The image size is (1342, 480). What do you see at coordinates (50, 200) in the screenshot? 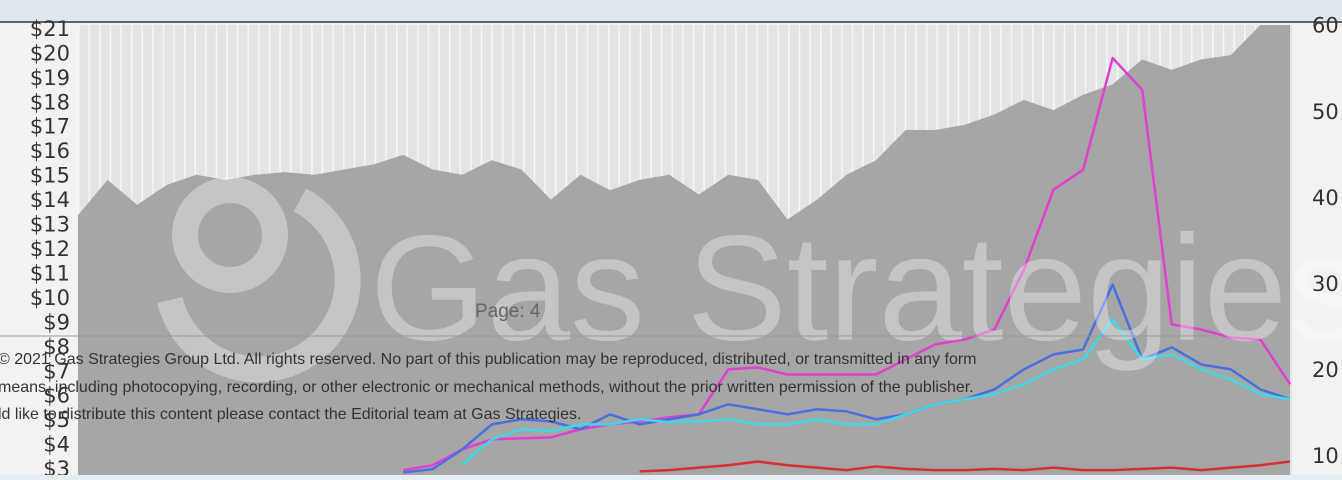
I see `y-tick-label: $14` at bounding box center [50, 200].